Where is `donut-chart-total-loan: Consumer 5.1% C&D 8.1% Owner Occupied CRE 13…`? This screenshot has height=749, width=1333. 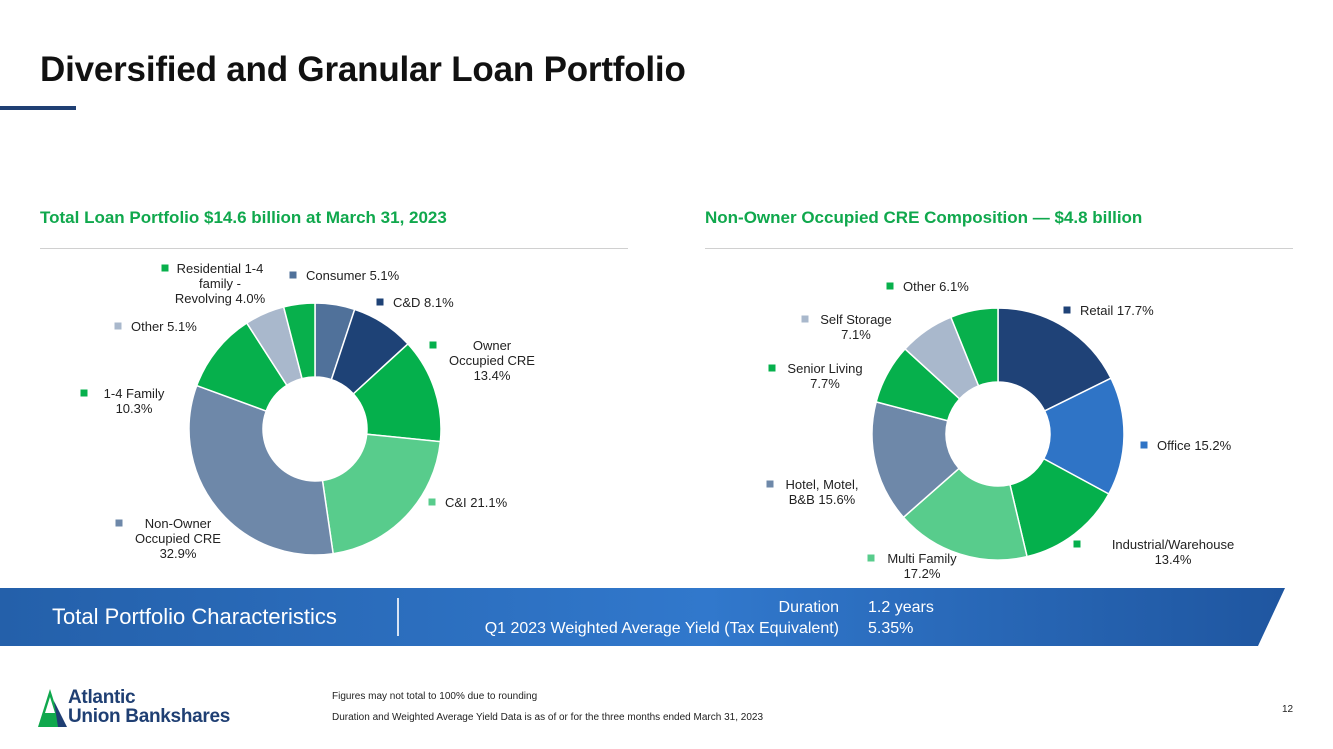
donut-chart-total-loan: Consumer 5.1% C&D 8.1% Owner Occupied CRE 13… is located at coordinates (307, 411).